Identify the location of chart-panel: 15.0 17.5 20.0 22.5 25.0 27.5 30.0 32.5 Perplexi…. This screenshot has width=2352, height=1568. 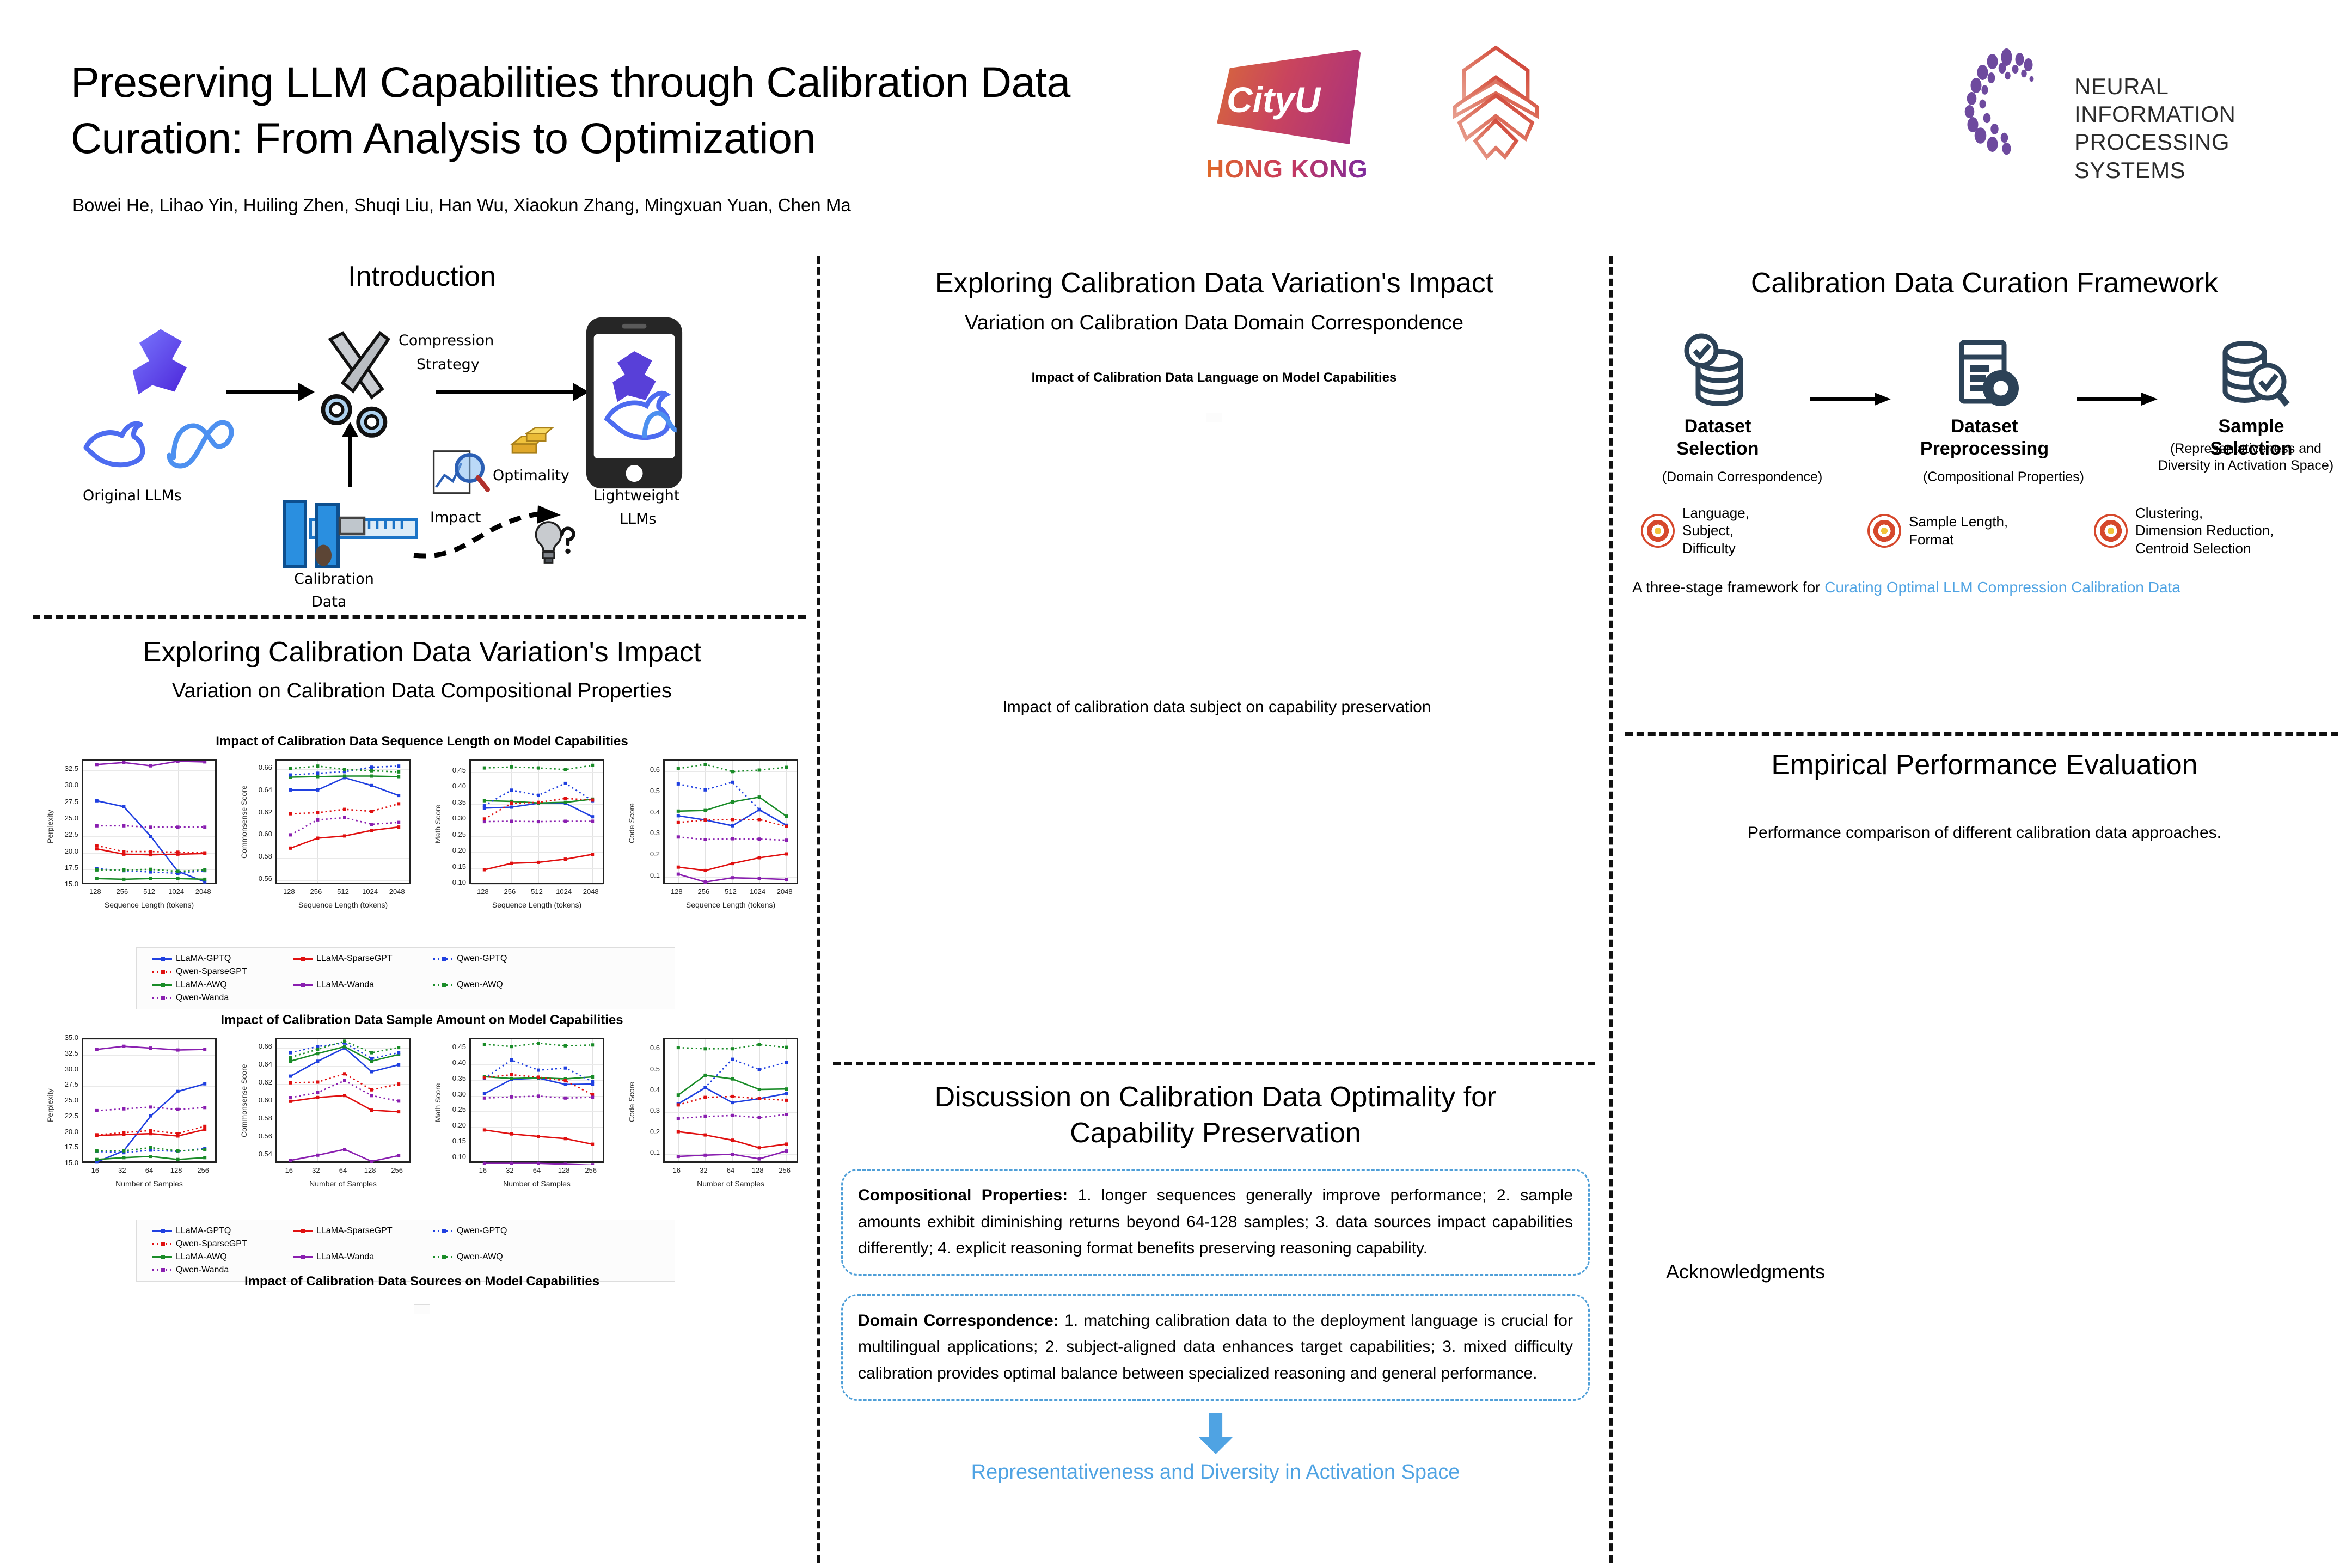
(131, 834).